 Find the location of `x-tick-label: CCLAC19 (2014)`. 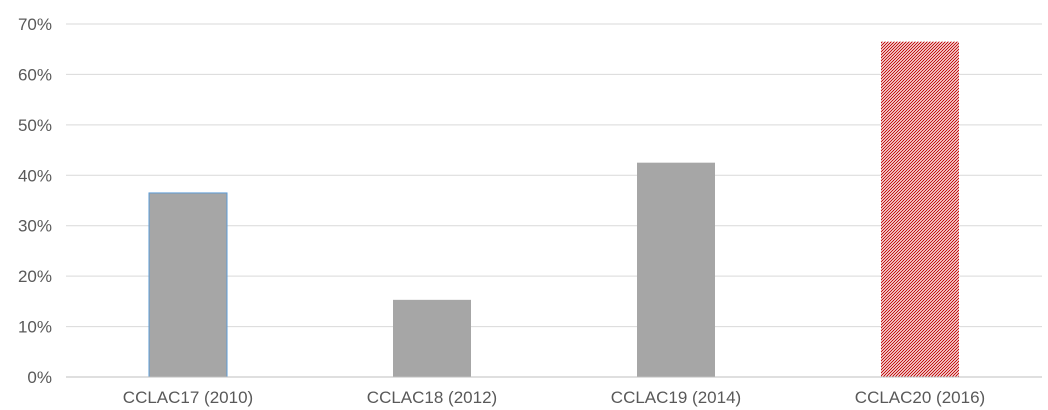

x-tick-label: CCLAC19 (2014) is located at coordinates (676, 397).